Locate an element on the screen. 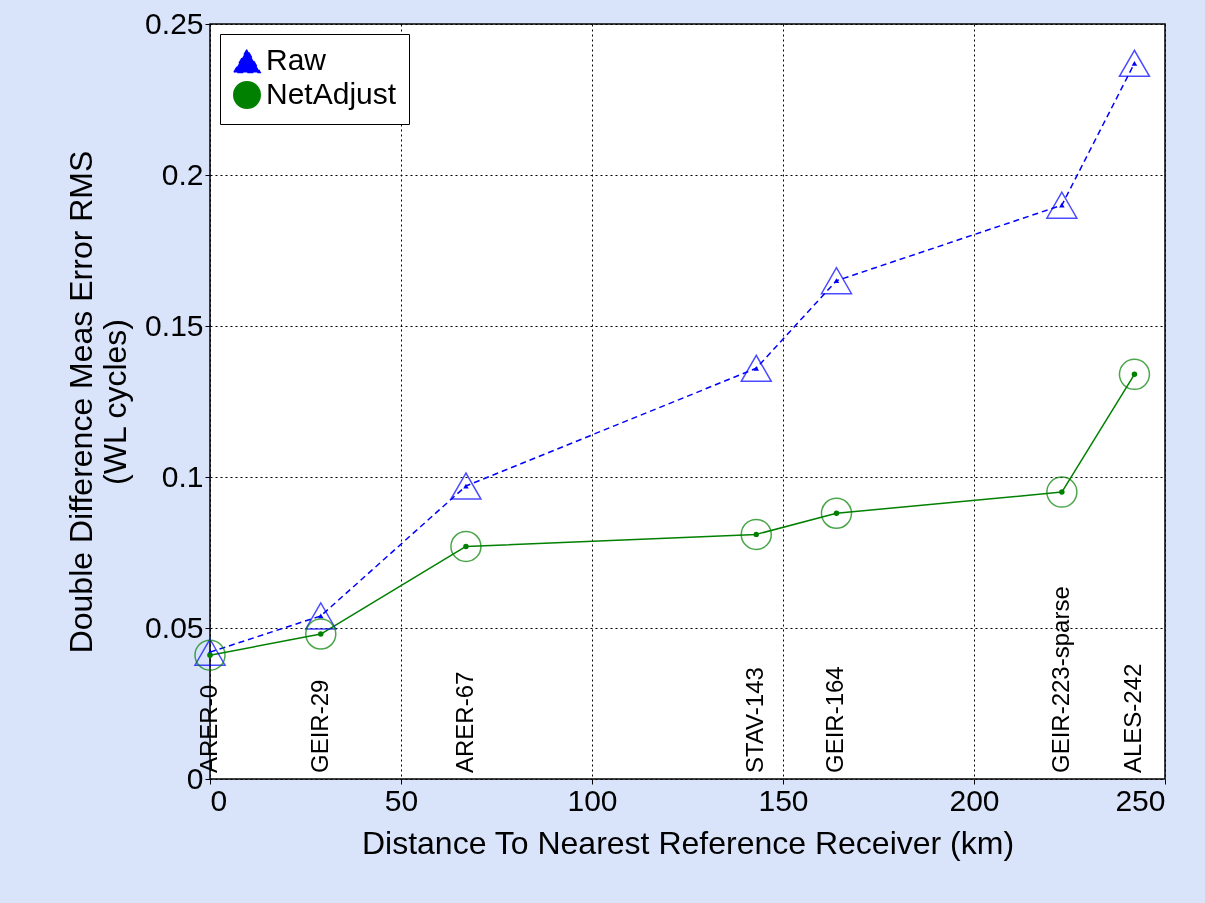 The image size is (1205, 903). y-tick-label: 0.25 is located at coordinates (174, 23).